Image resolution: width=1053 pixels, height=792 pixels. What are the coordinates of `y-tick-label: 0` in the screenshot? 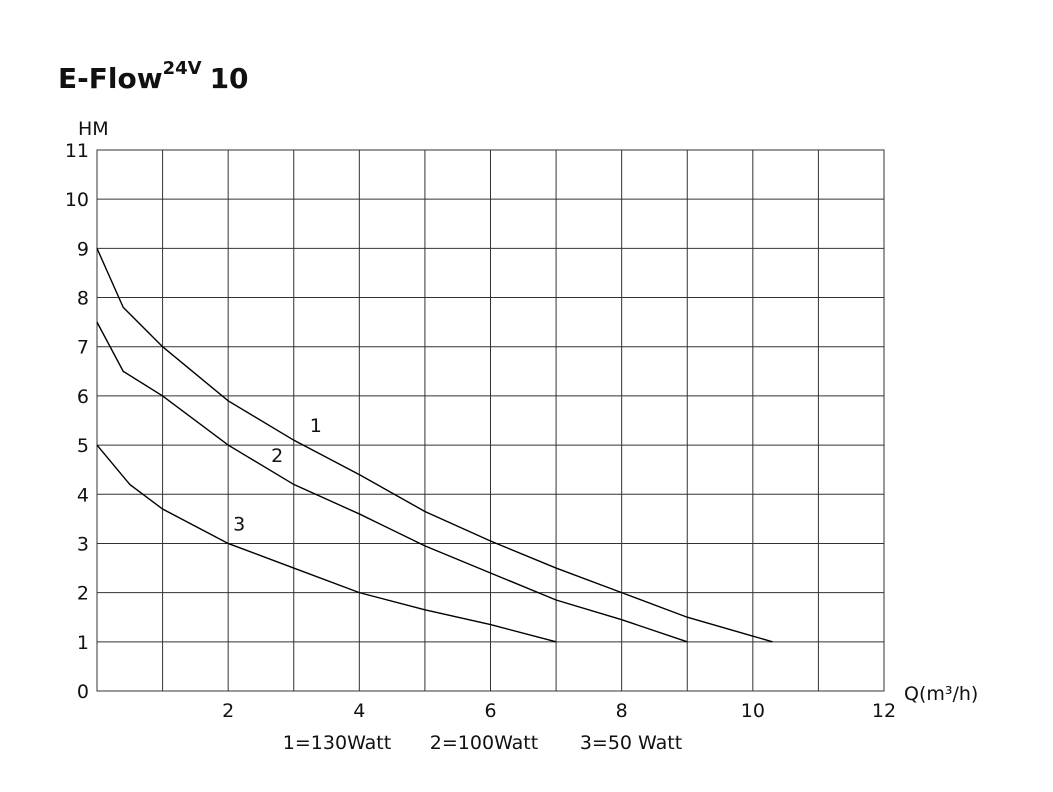 It's located at (83, 692).